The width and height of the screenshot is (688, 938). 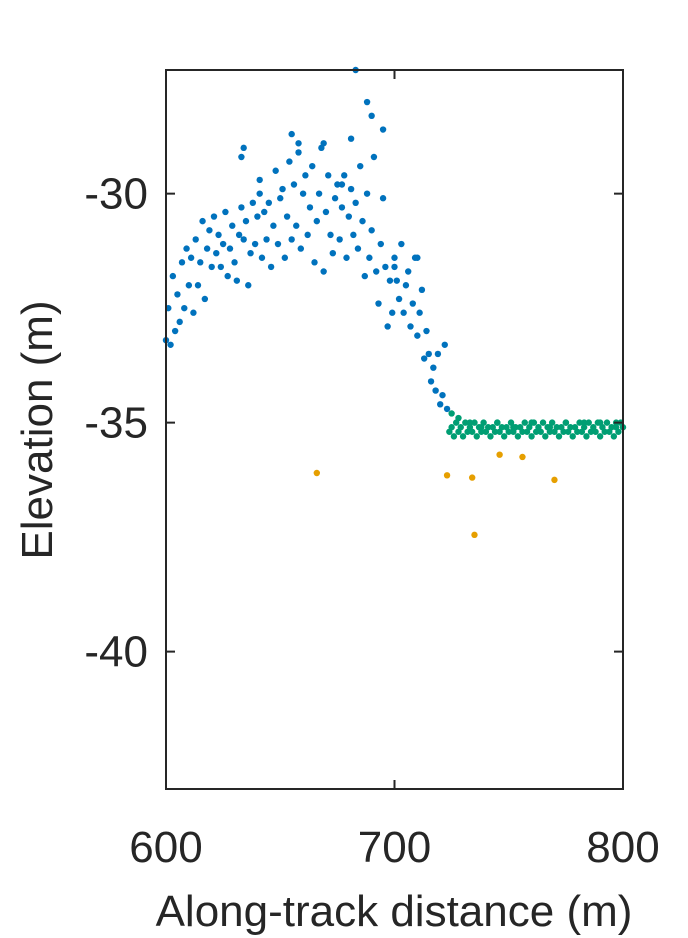 What do you see at coordinates (394, 847) in the screenshot?
I see `x-tick-label: 700` at bounding box center [394, 847].